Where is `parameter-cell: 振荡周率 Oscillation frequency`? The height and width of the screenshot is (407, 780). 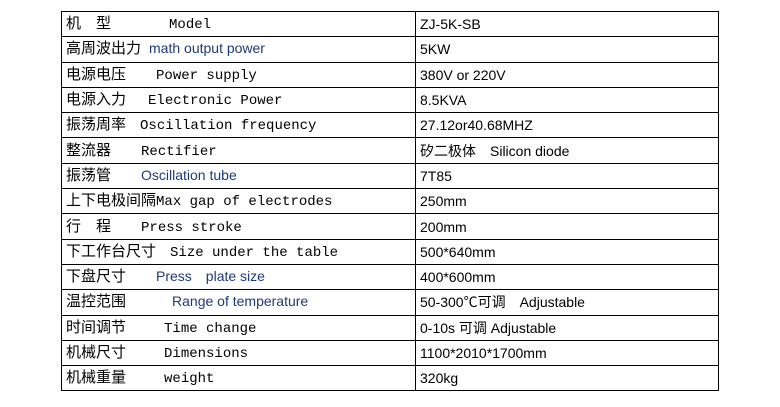 parameter-cell: 振荡周率 Oscillation frequency is located at coordinates (238, 125).